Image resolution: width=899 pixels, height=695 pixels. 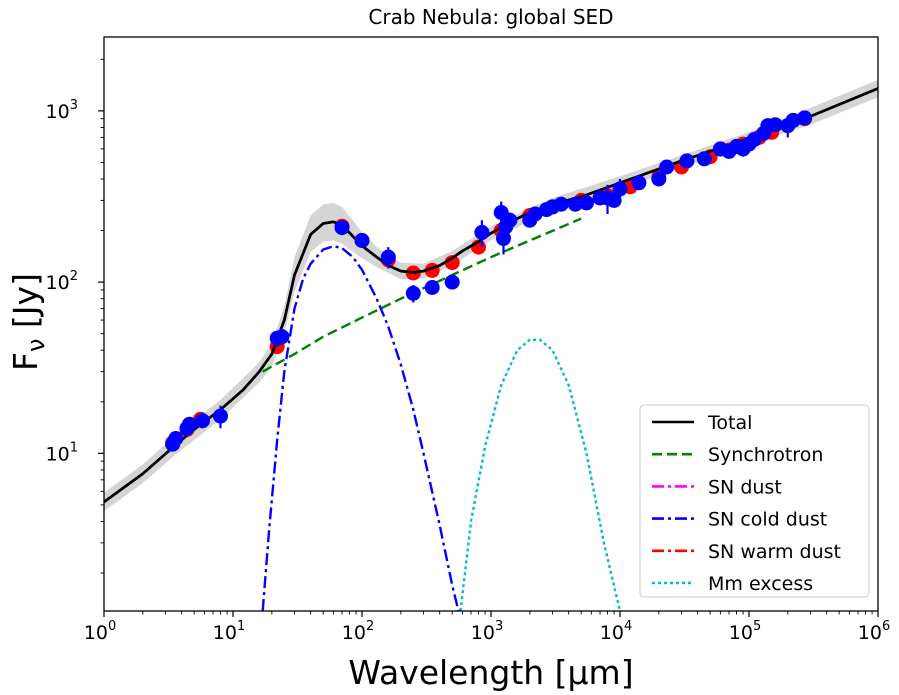 What do you see at coordinates (487, 631) in the screenshot?
I see `x-tick-label: 10³` at bounding box center [487, 631].